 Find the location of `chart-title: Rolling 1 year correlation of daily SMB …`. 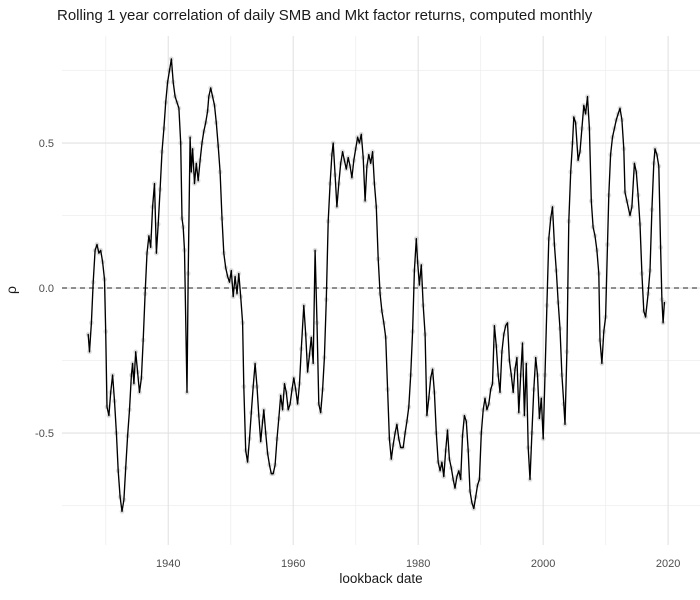

chart-title: Rolling 1 year correlation of daily SMB … is located at coordinates (325, 15).